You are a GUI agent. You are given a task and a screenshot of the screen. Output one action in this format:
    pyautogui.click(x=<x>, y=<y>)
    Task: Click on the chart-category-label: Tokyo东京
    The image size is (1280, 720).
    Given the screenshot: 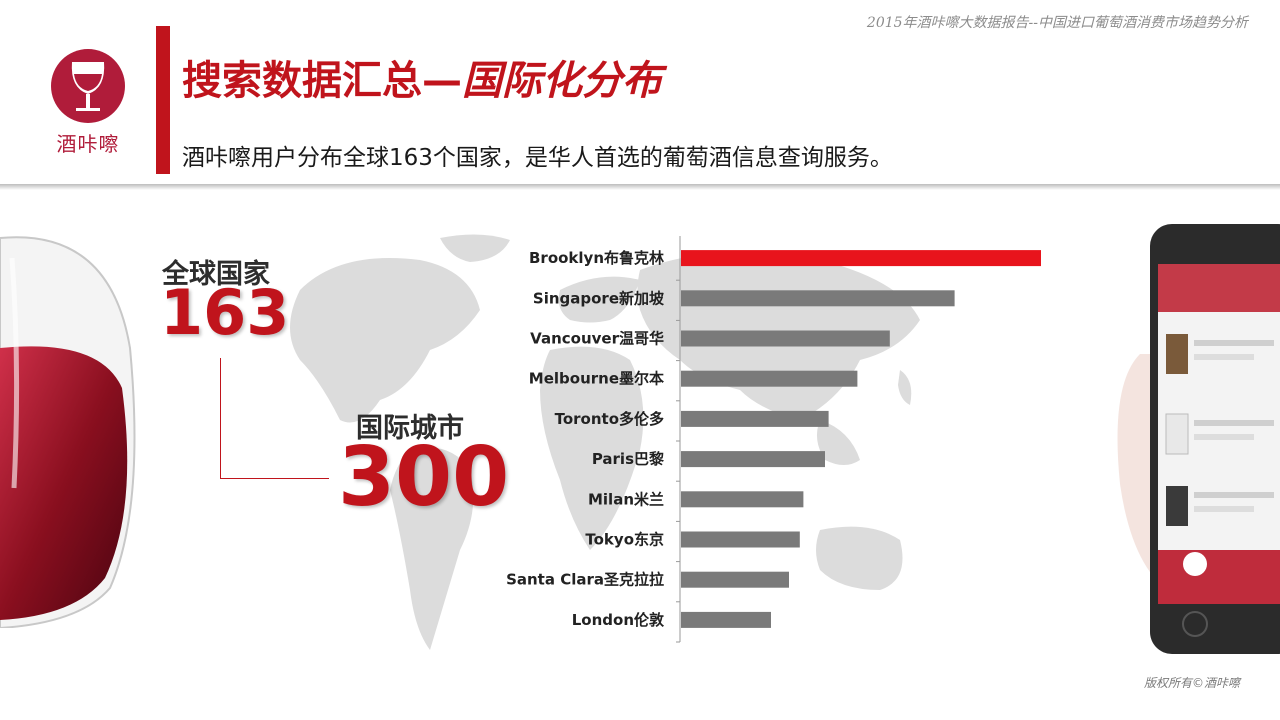 What is the action you would take?
    pyautogui.click(x=624, y=540)
    